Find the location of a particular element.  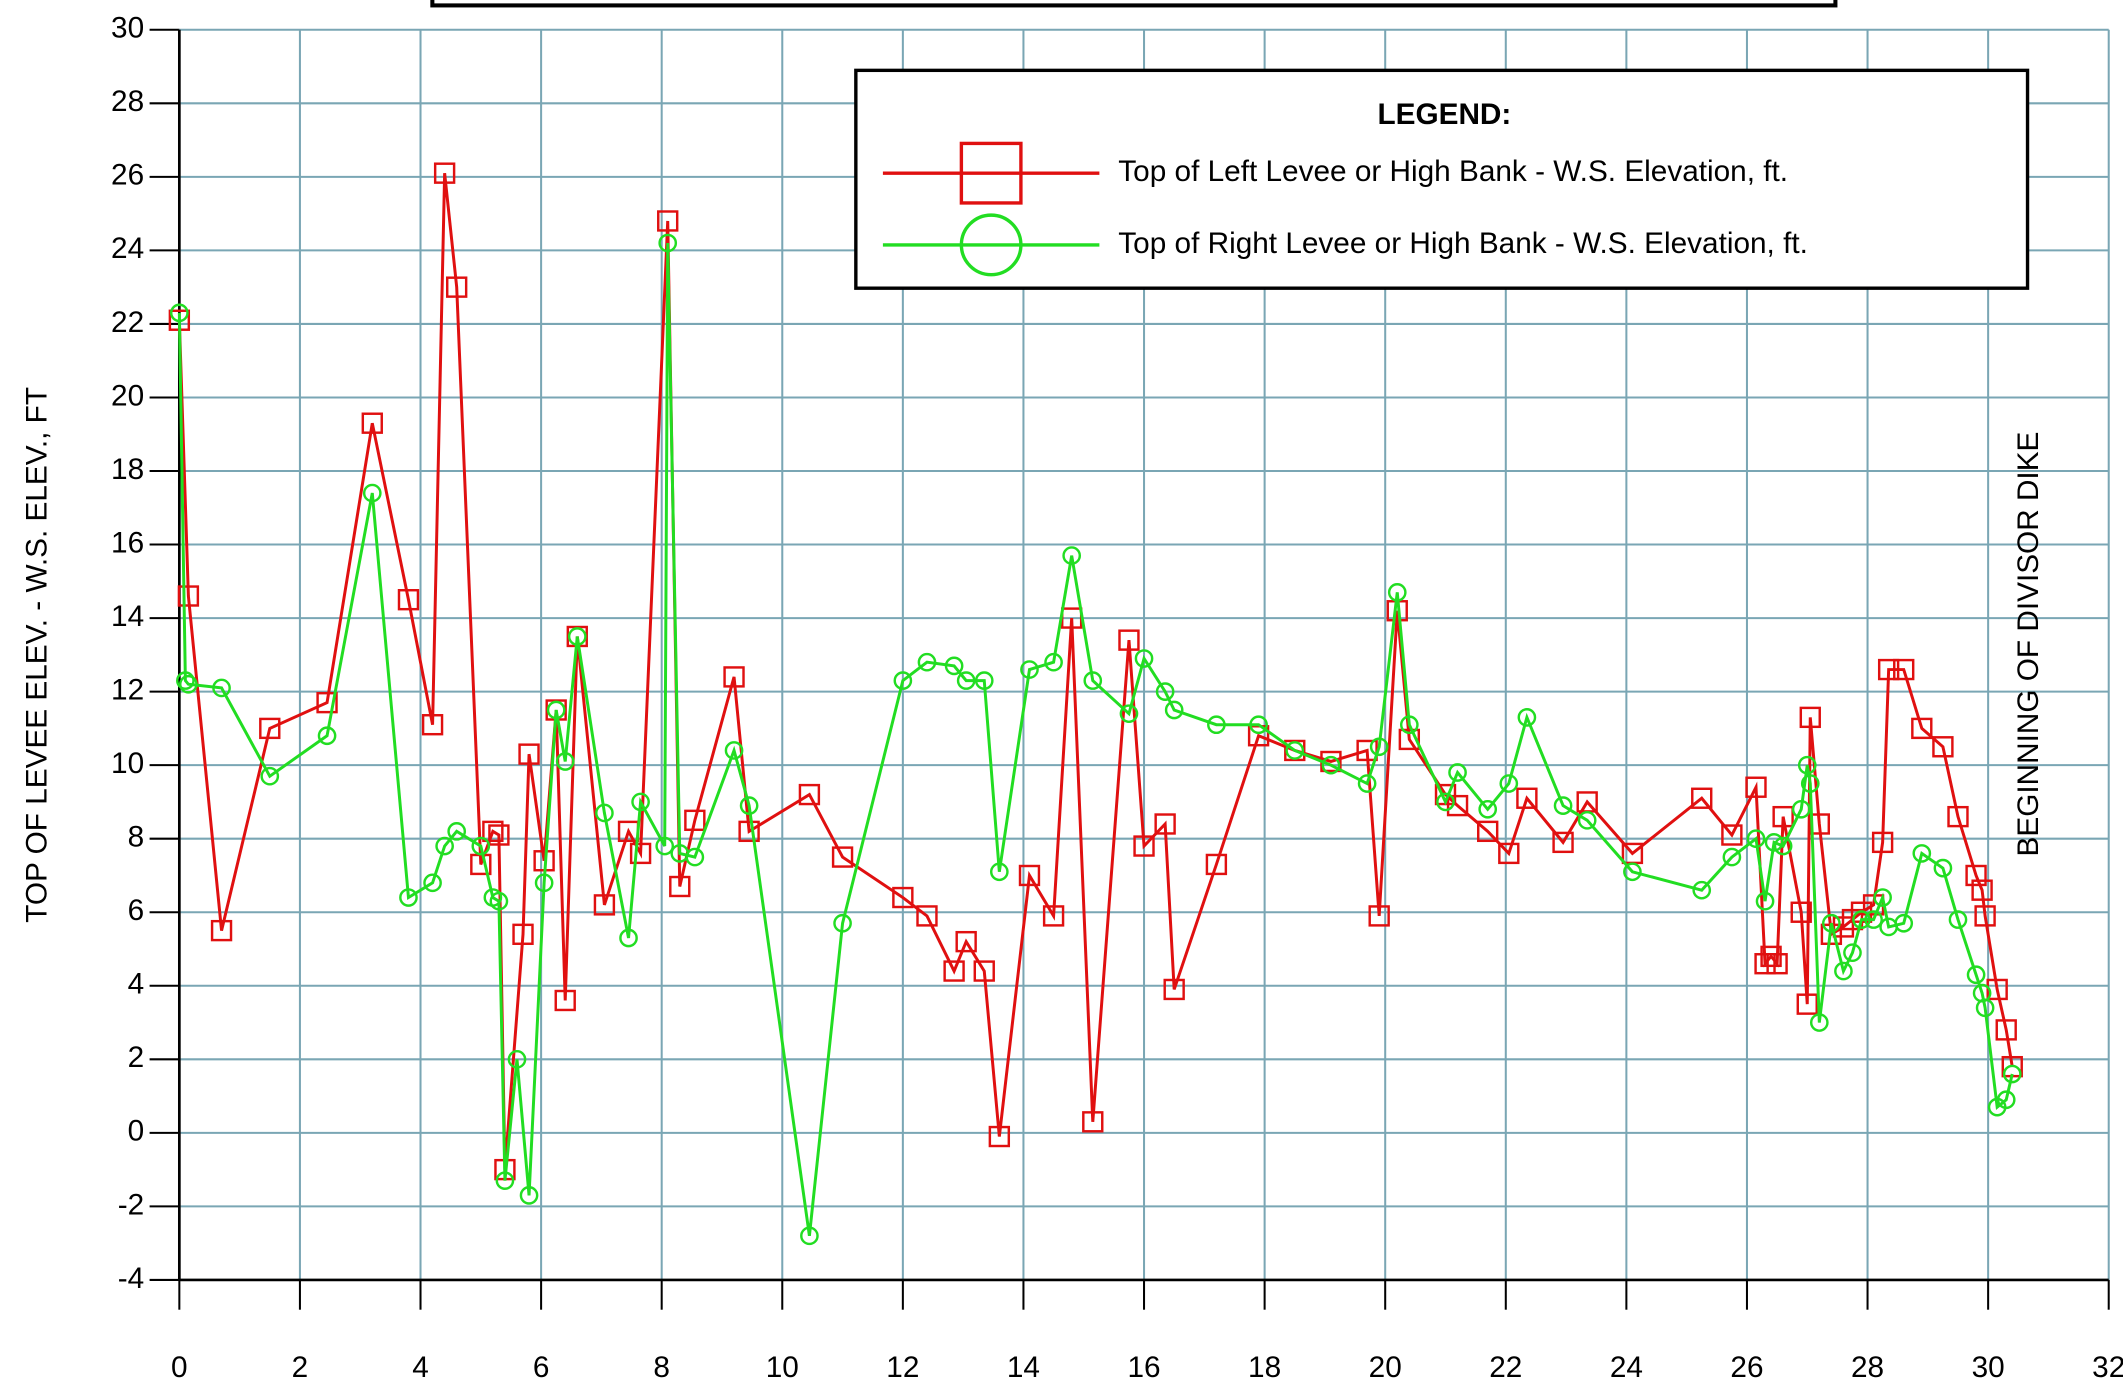

x-tick-label: 30 is located at coordinates (1988, 1367).